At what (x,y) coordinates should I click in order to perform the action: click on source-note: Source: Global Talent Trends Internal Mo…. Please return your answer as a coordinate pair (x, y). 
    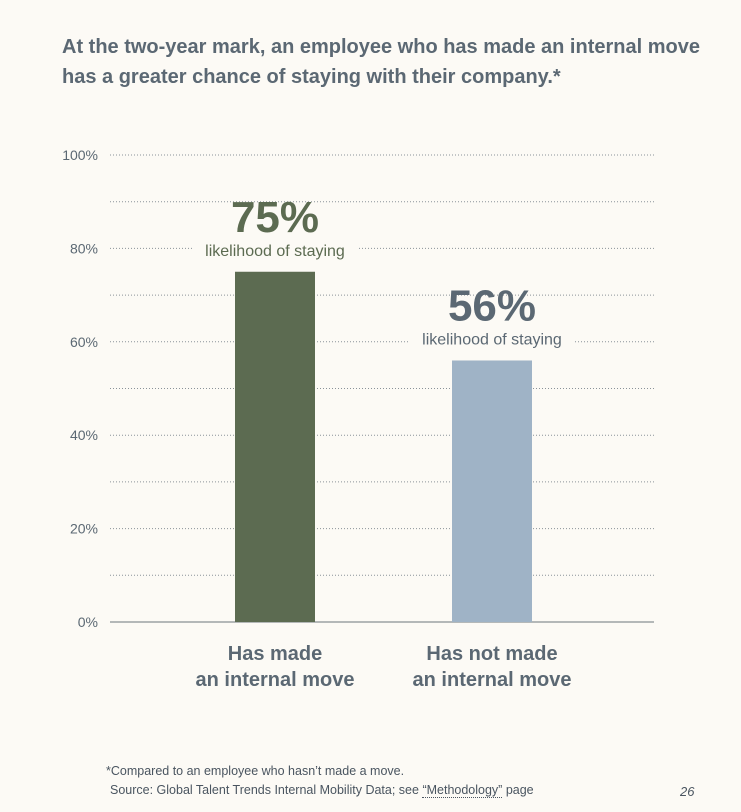
    Looking at the image, I should click on (320, 790).